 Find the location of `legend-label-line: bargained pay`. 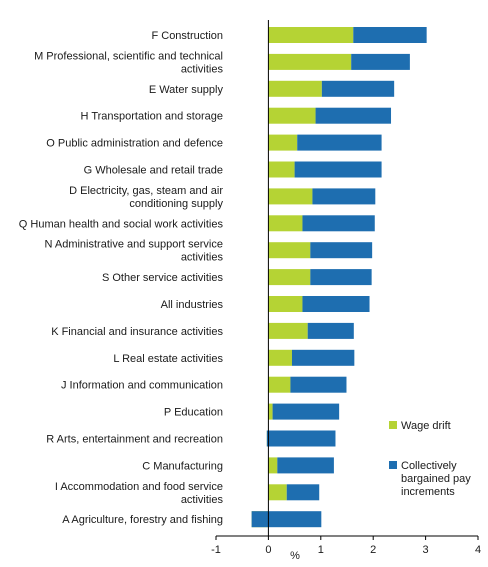

legend-label-line: bargained pay is located at coordinates (436, 479).